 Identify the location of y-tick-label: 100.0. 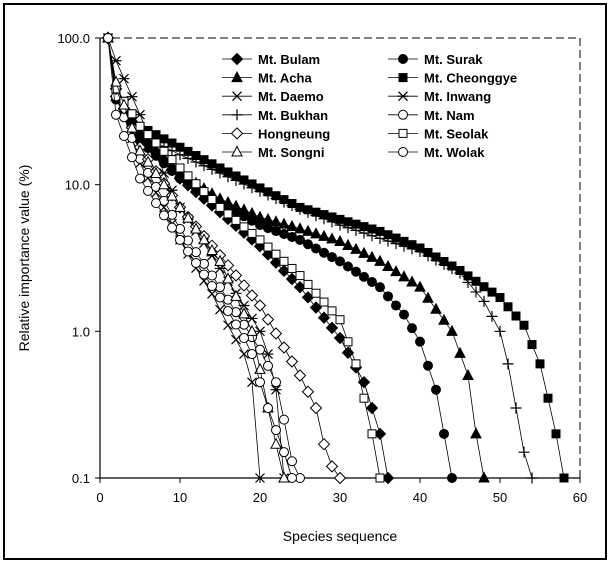
(73, 38).